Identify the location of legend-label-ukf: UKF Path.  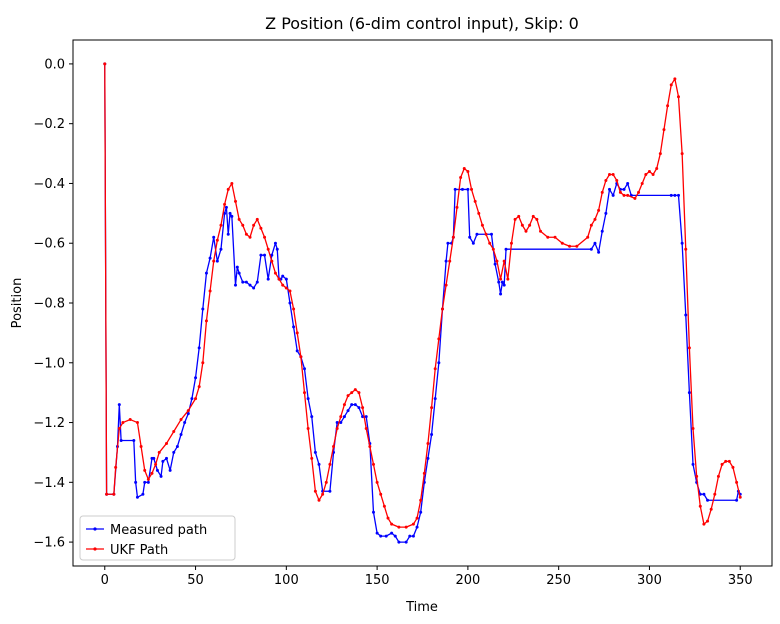
(139, 550).